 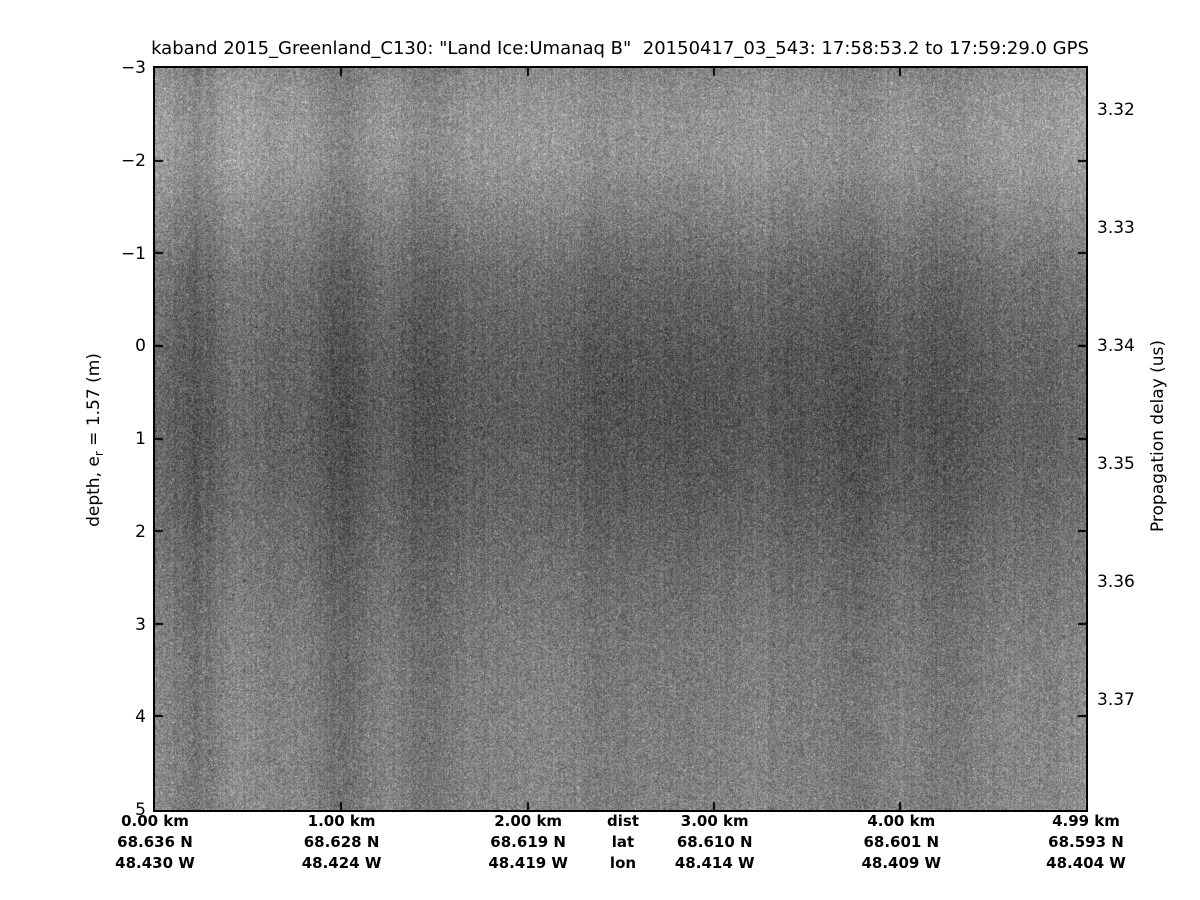 I want to click on depth-tick-label: −1, so click(x=133, y=253).